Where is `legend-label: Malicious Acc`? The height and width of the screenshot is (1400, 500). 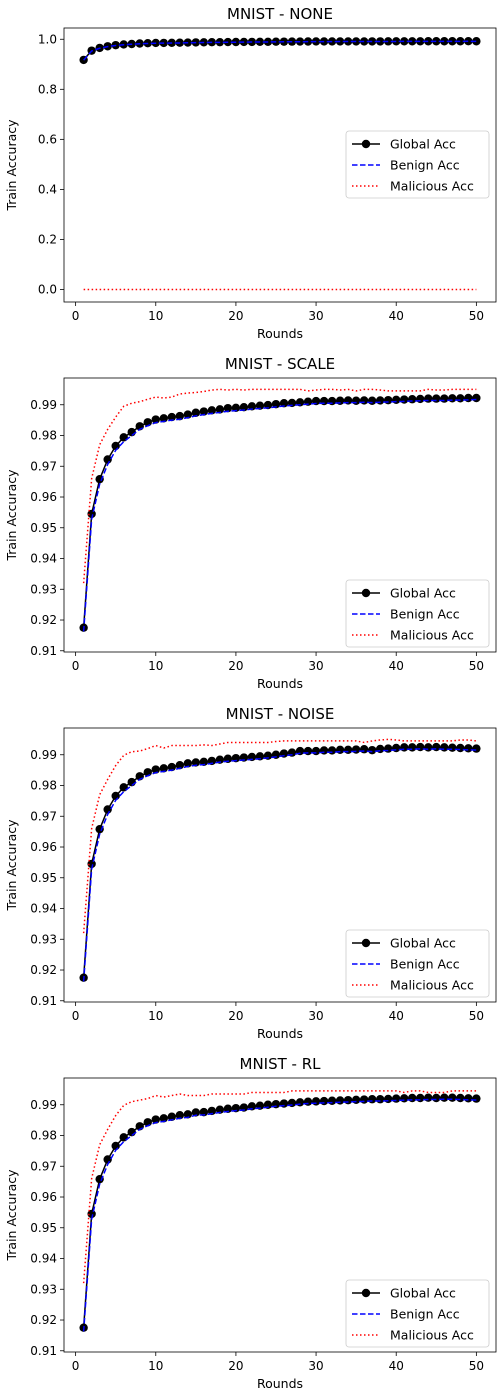 legend-label: Malicious Acc is located at coordinates (432, 186).